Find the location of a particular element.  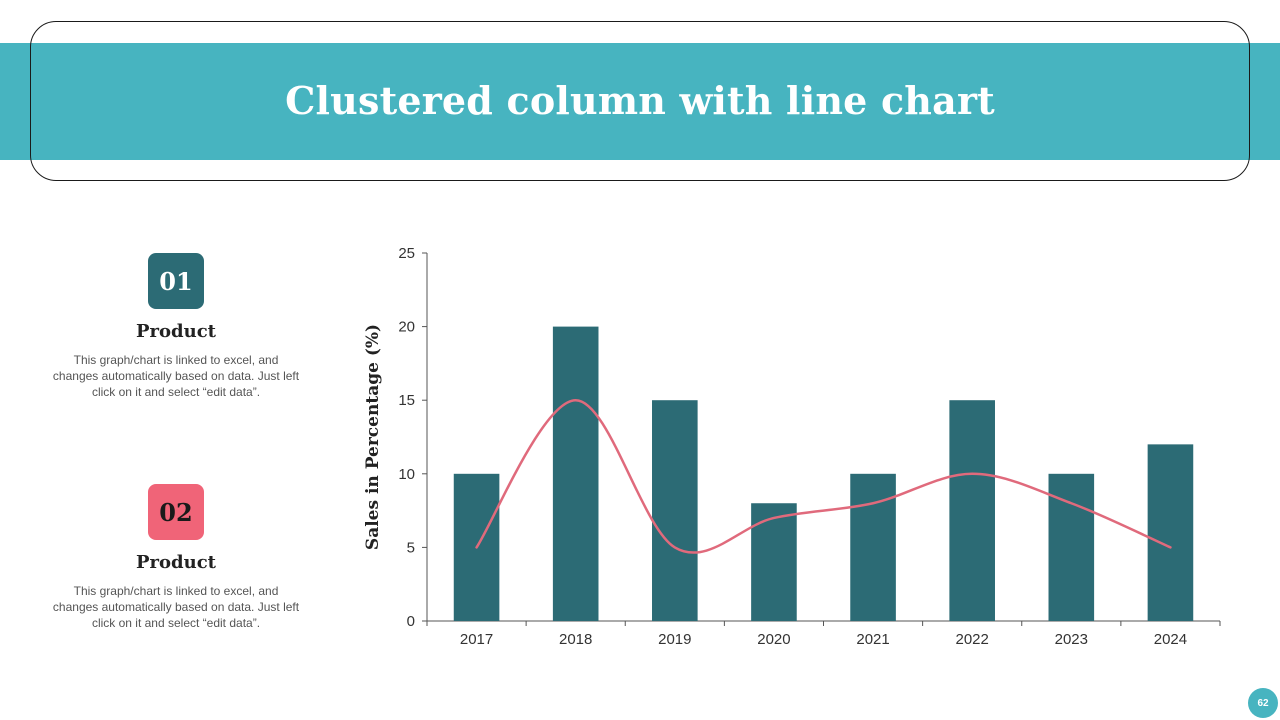

x-tick-label: 2023 is located at coordinates (1071, 639).